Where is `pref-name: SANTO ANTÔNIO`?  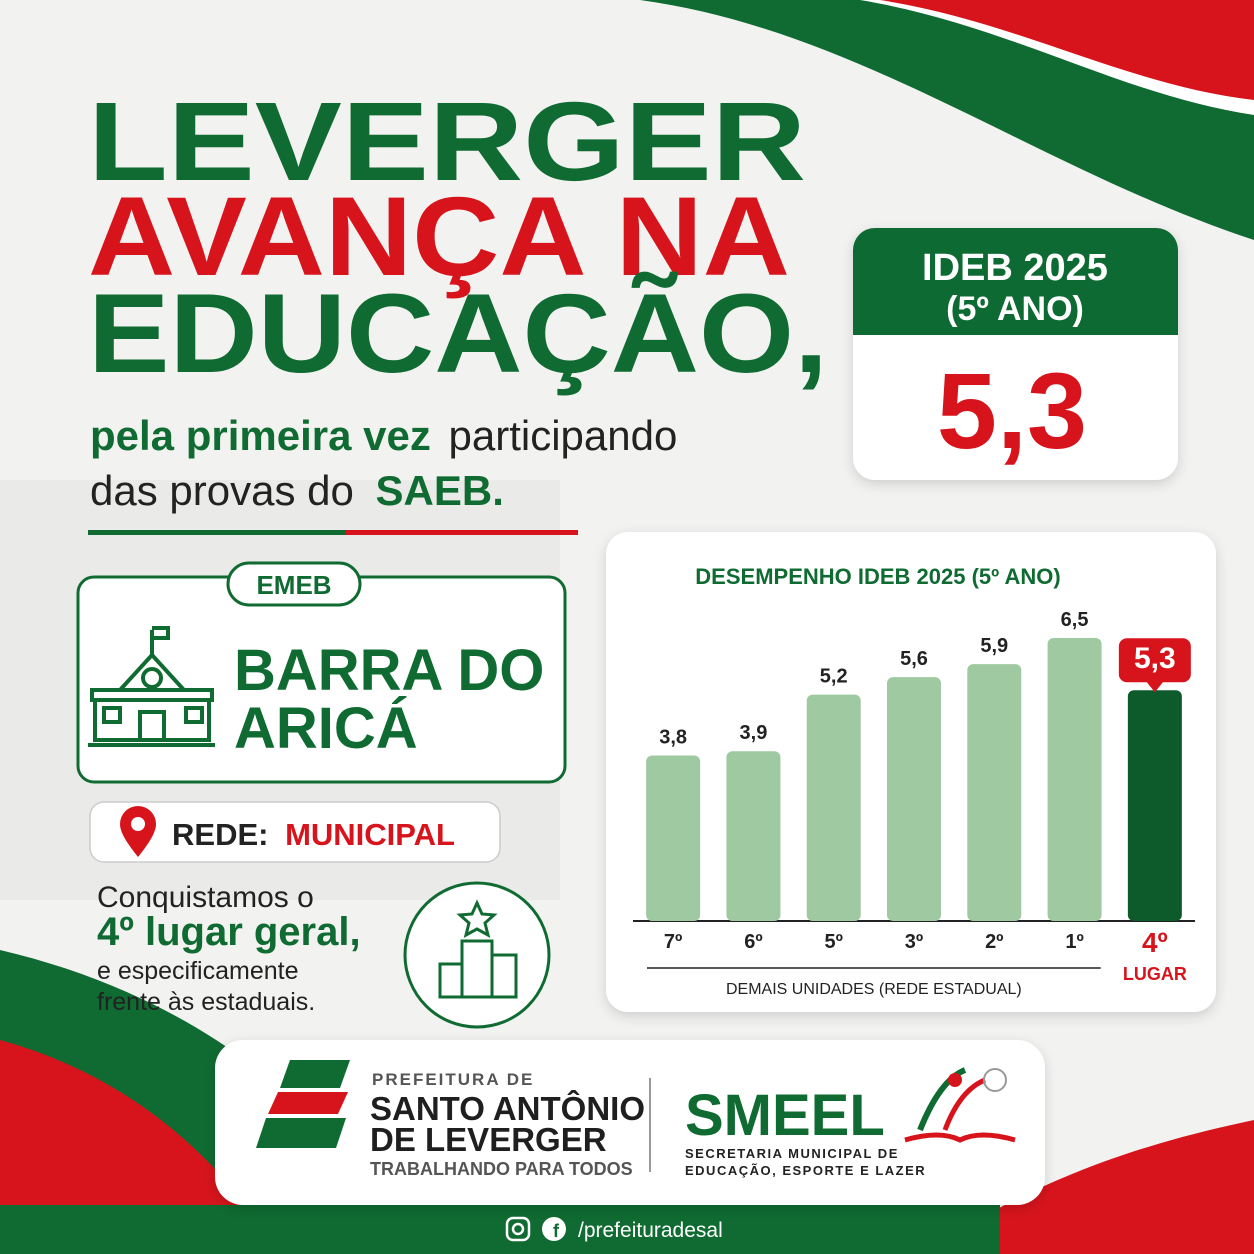
pref-name: SANTO ANTÔNIO is located at coordinates (507, 1108).